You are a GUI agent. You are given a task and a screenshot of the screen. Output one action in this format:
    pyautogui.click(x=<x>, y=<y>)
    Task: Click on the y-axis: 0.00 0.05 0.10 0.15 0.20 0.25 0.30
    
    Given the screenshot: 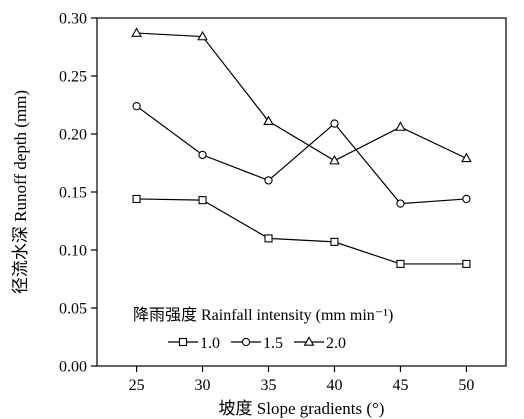 What is the action you would take?
    pyautogui.click(x=78, y=193)
    